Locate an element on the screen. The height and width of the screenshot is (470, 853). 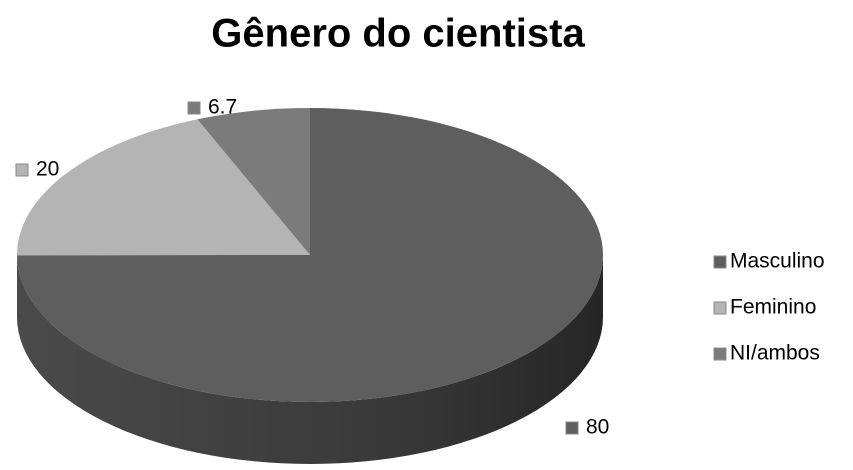
data-label: 80 is located at coordinates (597, 427).